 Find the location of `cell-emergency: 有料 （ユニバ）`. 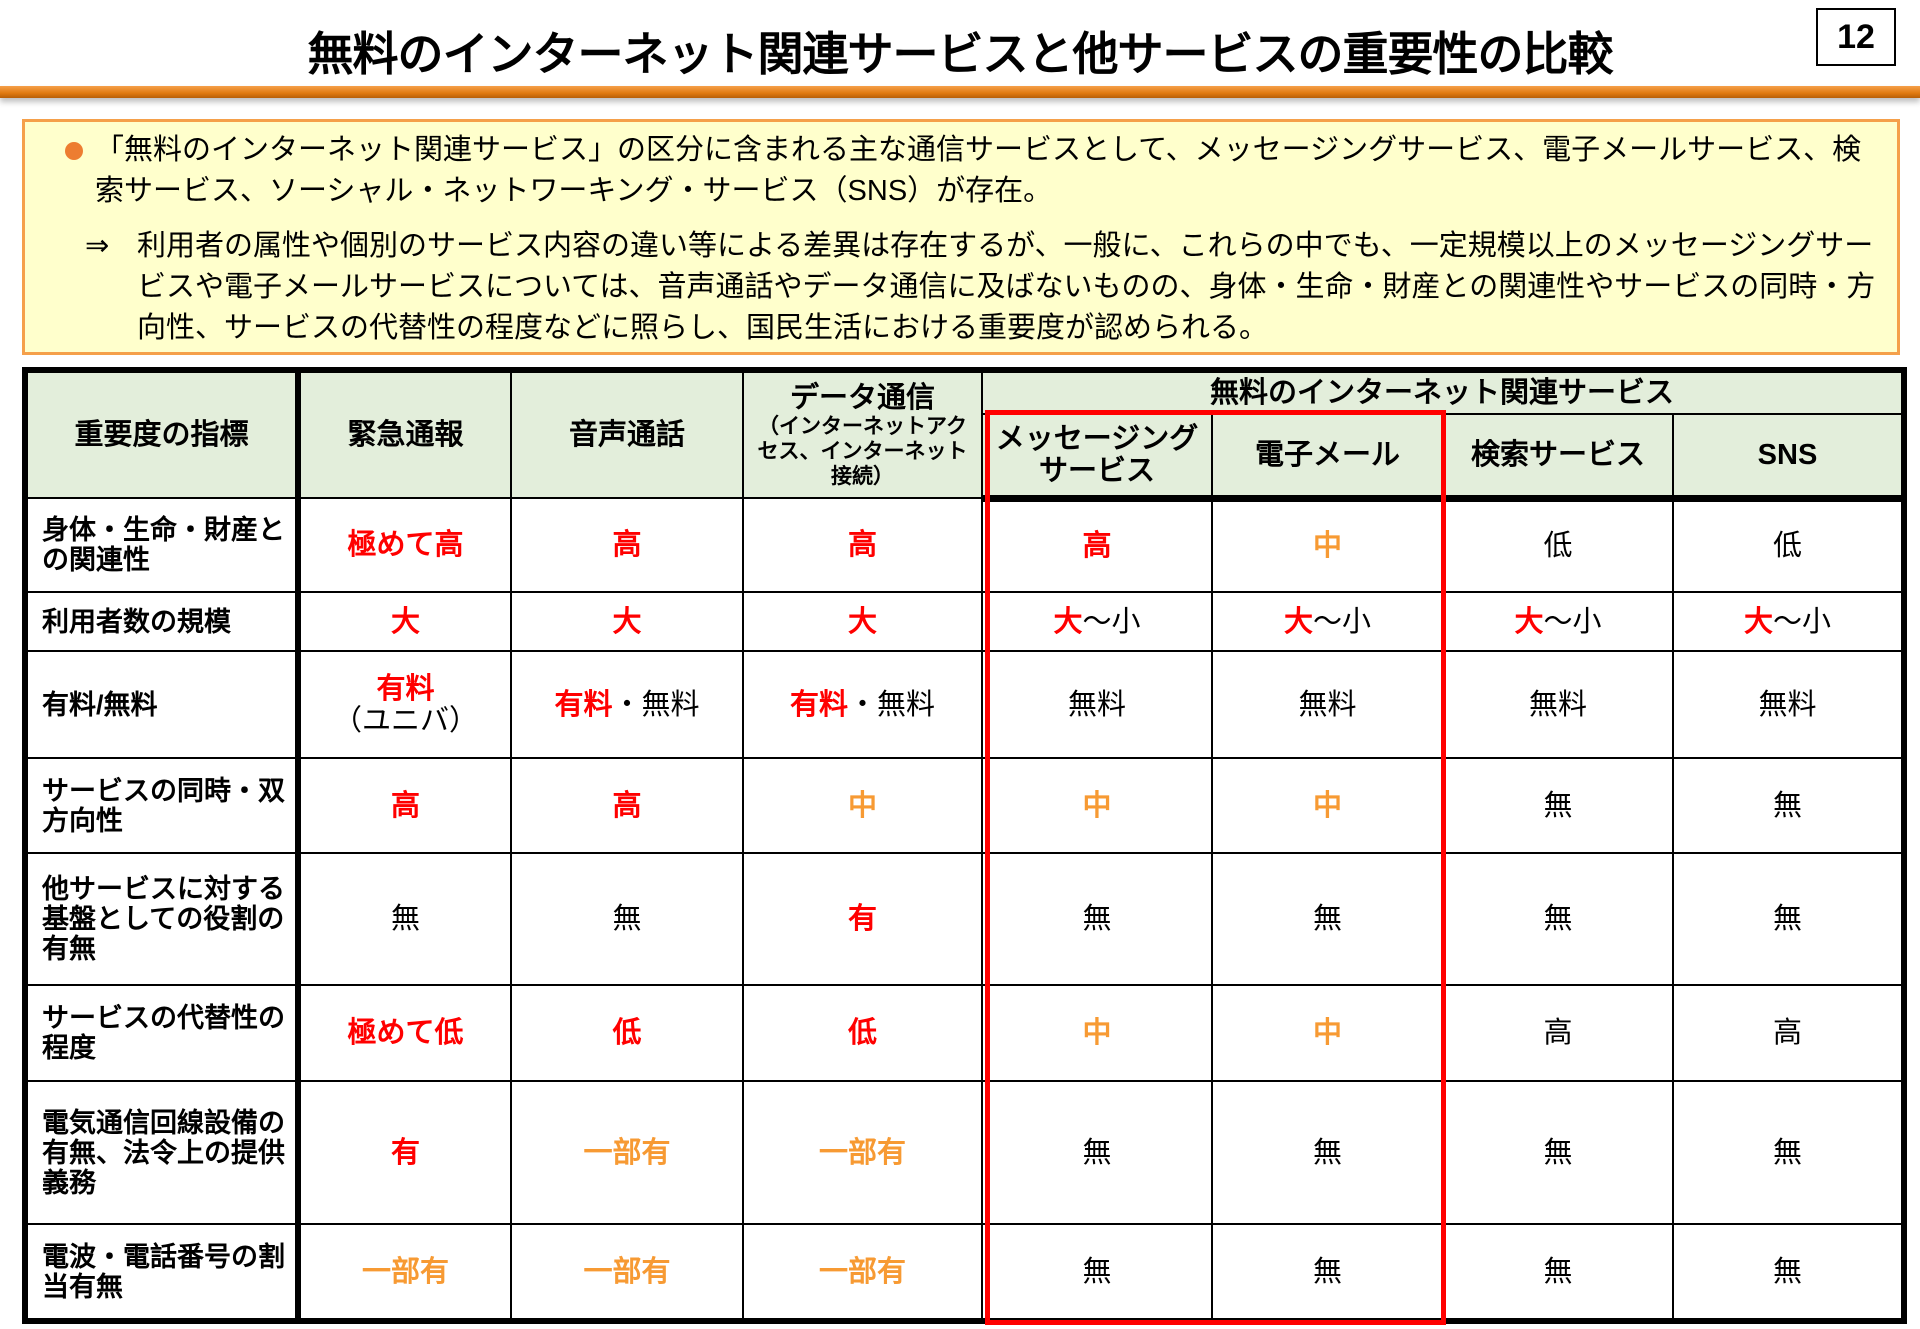

cell-emergency: 有料 （ユニバ） is located at coordinates (404, 704).